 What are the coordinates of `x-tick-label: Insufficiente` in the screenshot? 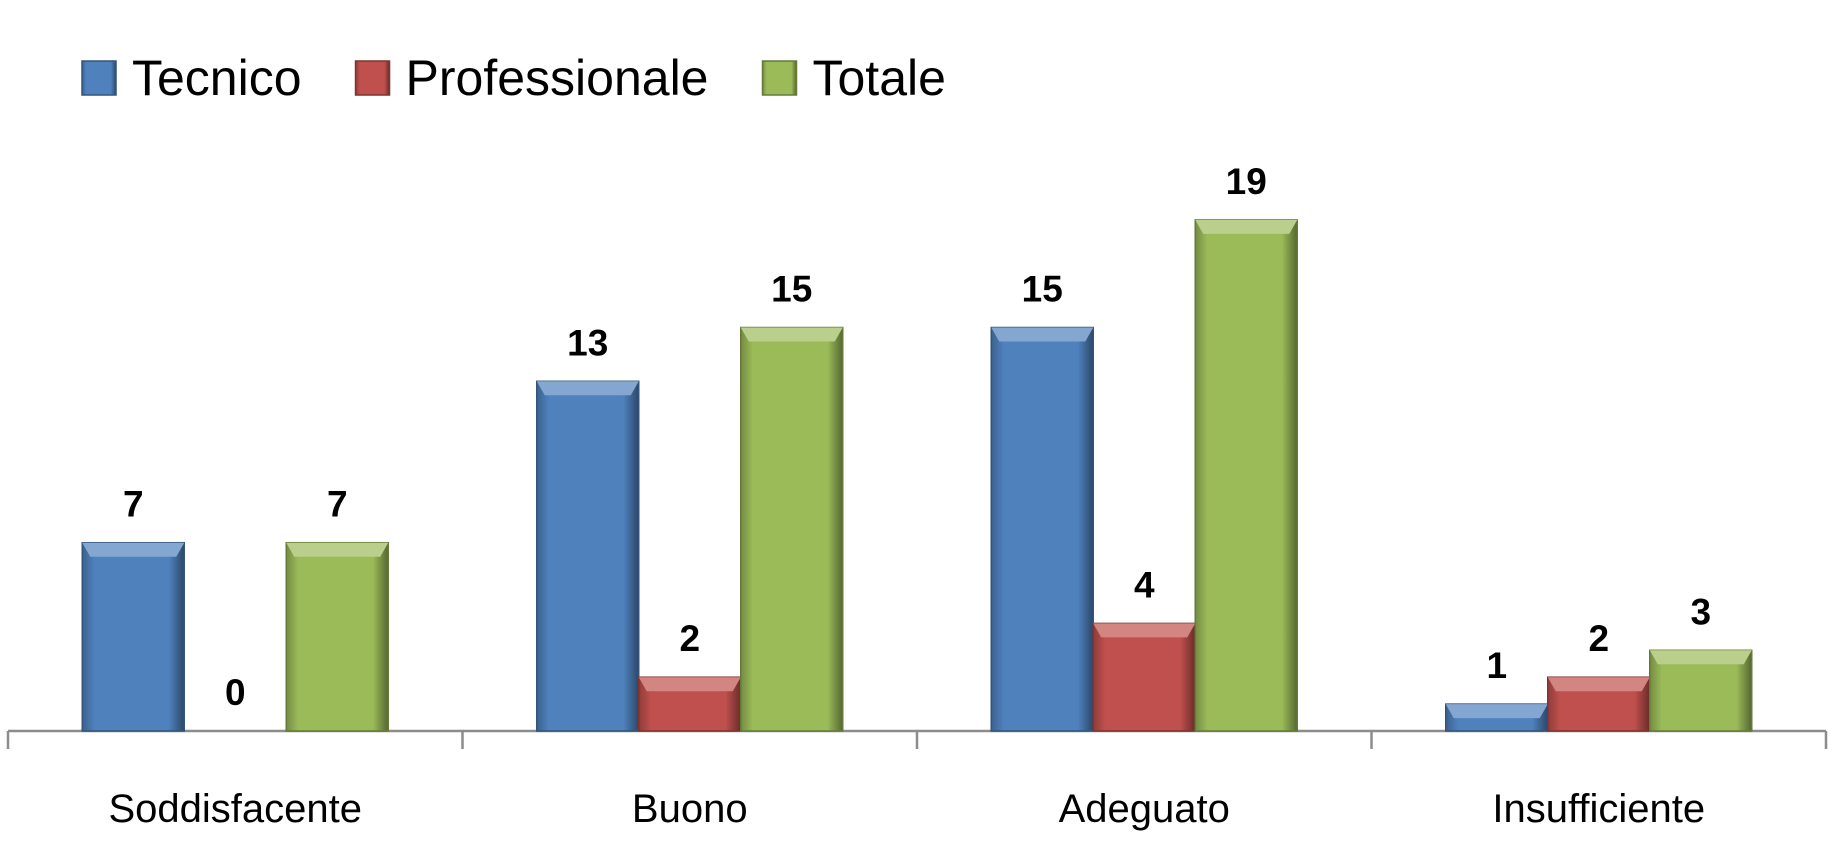 It's located at (1598, 809).